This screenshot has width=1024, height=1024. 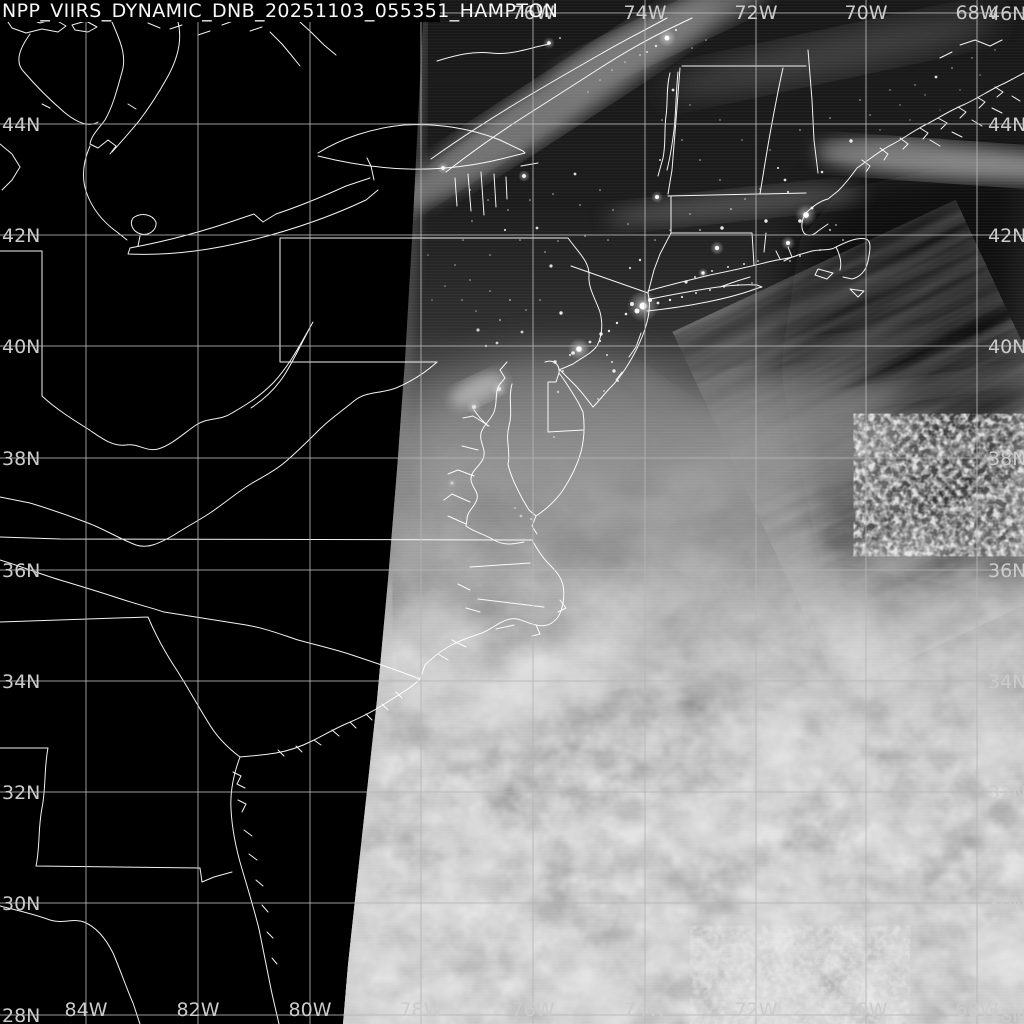 What do you see at coordinates (759, 181) in the screenshot?
I see `new-england-borders-coast` at bounding box center [759, 181].